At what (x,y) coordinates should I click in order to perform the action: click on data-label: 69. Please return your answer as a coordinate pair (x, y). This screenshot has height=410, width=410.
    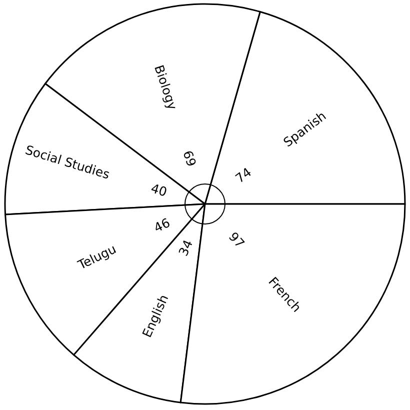
    Looking at the image, I should click on (190, 158).